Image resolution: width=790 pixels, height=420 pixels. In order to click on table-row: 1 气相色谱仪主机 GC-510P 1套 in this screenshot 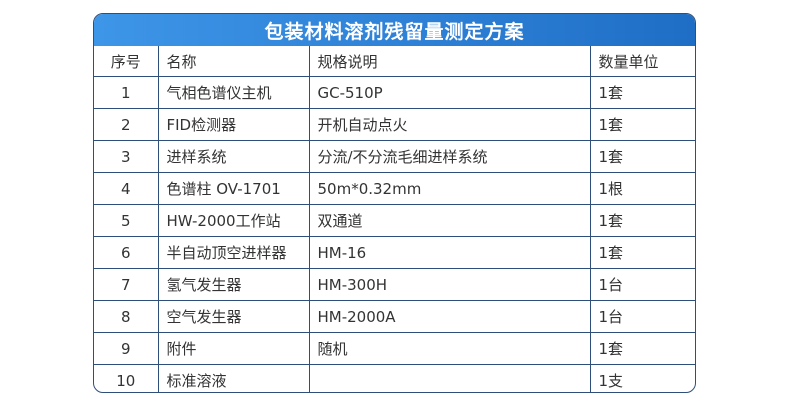, I will do `click(394, 92)`.